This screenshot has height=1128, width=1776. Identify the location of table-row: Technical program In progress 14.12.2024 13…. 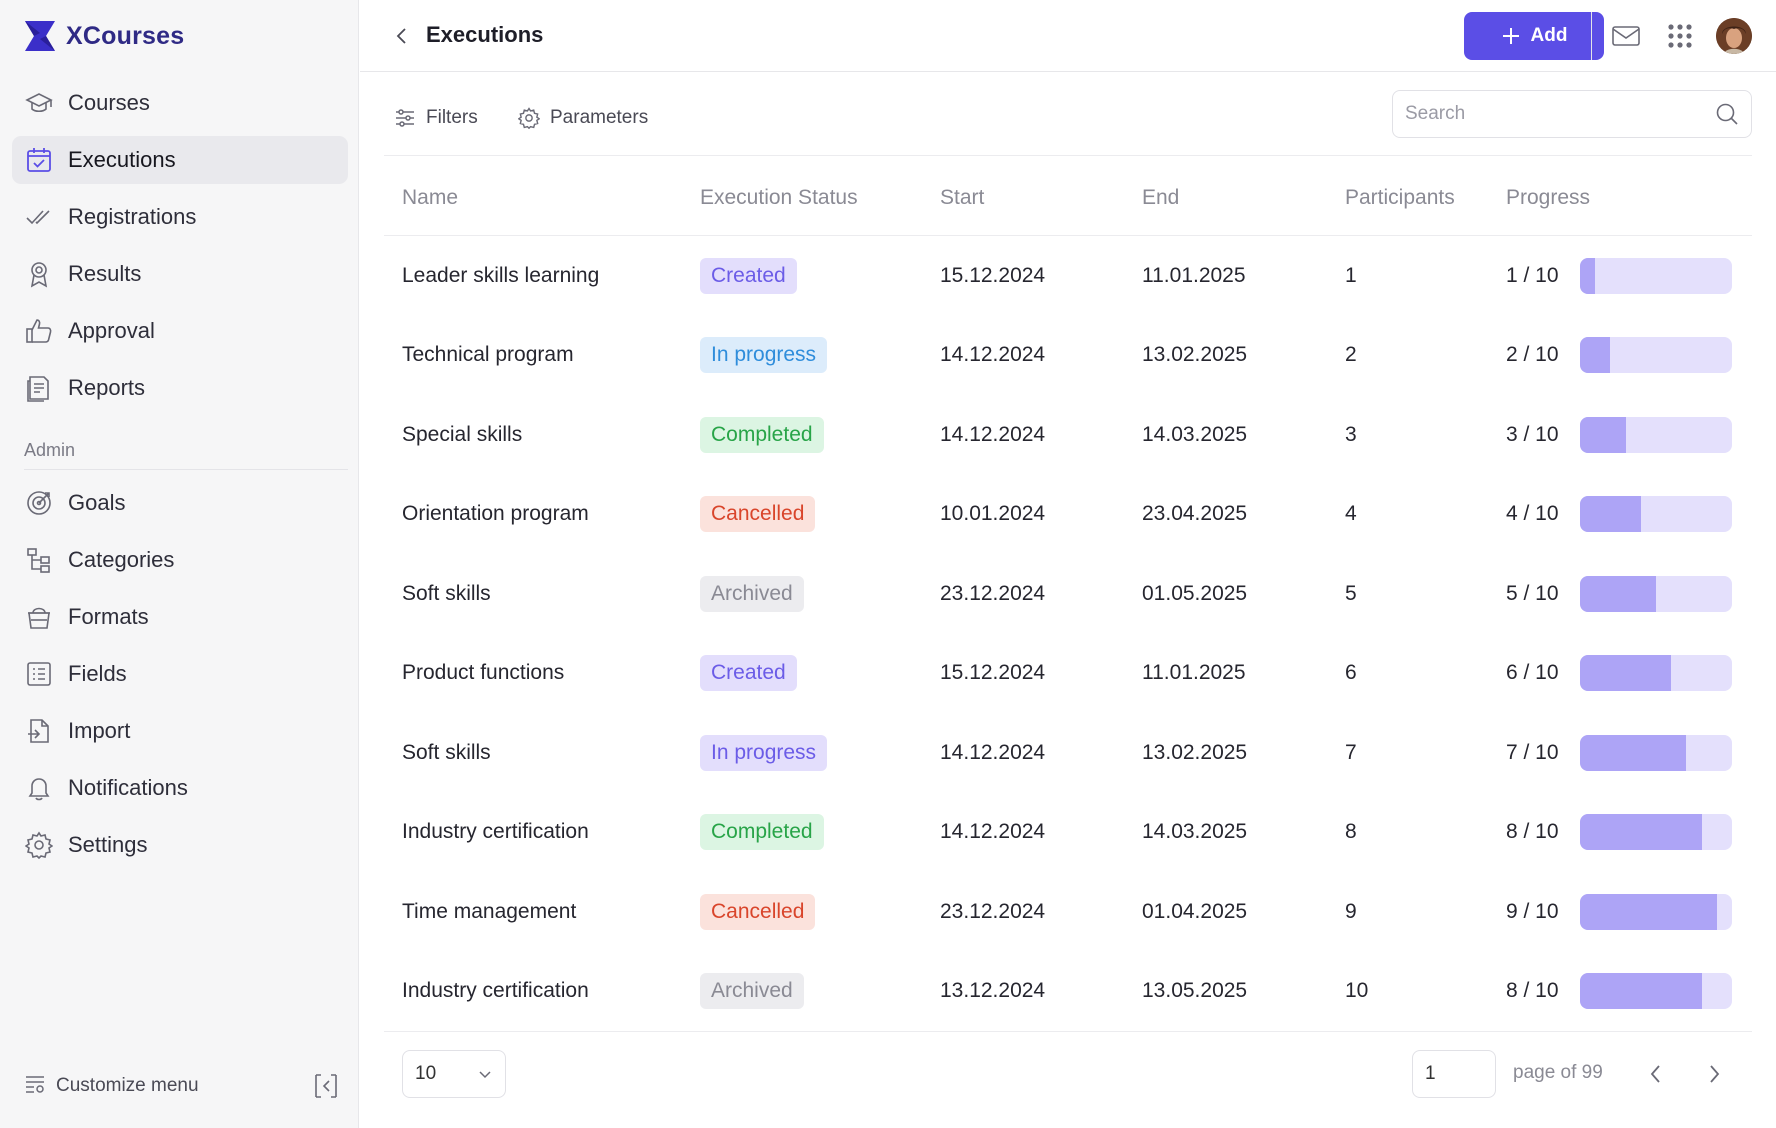
(1068, 356).